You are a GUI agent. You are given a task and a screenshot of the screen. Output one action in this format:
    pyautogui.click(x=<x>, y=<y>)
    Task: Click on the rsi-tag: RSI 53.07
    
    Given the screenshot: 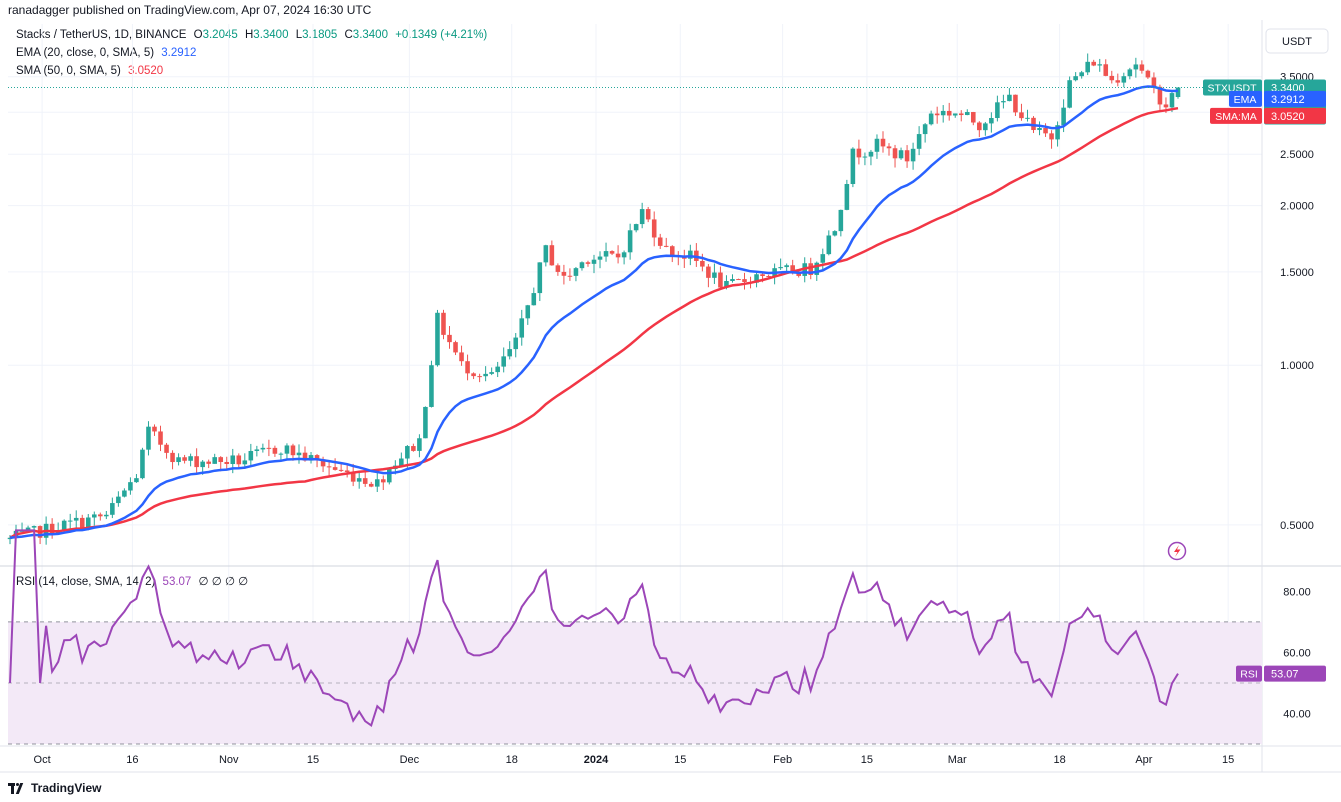 What is the action you would take?
    pyautogui.click(x=1281, y=673)
    